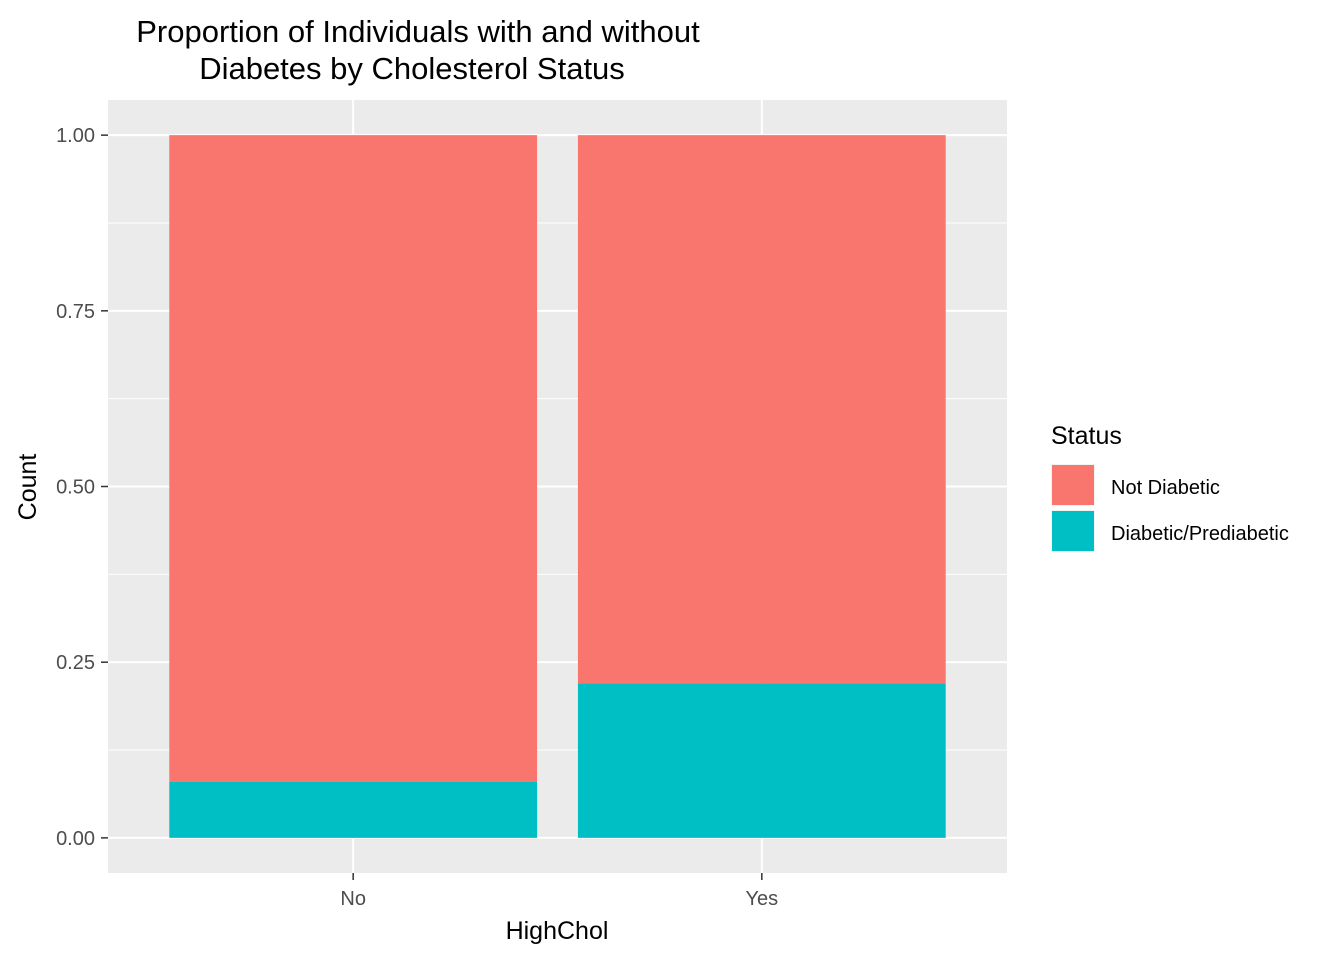  What do you see at coordinates (353, 809) in the screenshot?
I see `bar-no-diabetic-prediabetic` at bounding box center [353, 809].